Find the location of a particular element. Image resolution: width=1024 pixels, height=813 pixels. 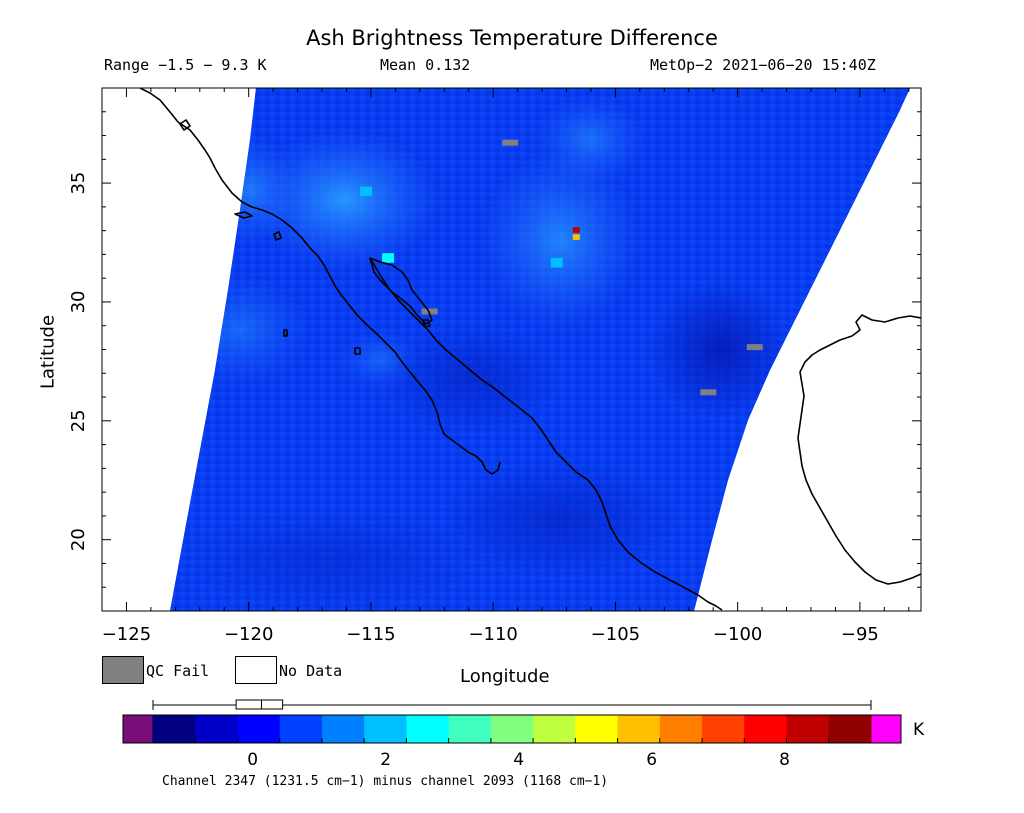

colorbar-over is located at coordinates (886, 729).